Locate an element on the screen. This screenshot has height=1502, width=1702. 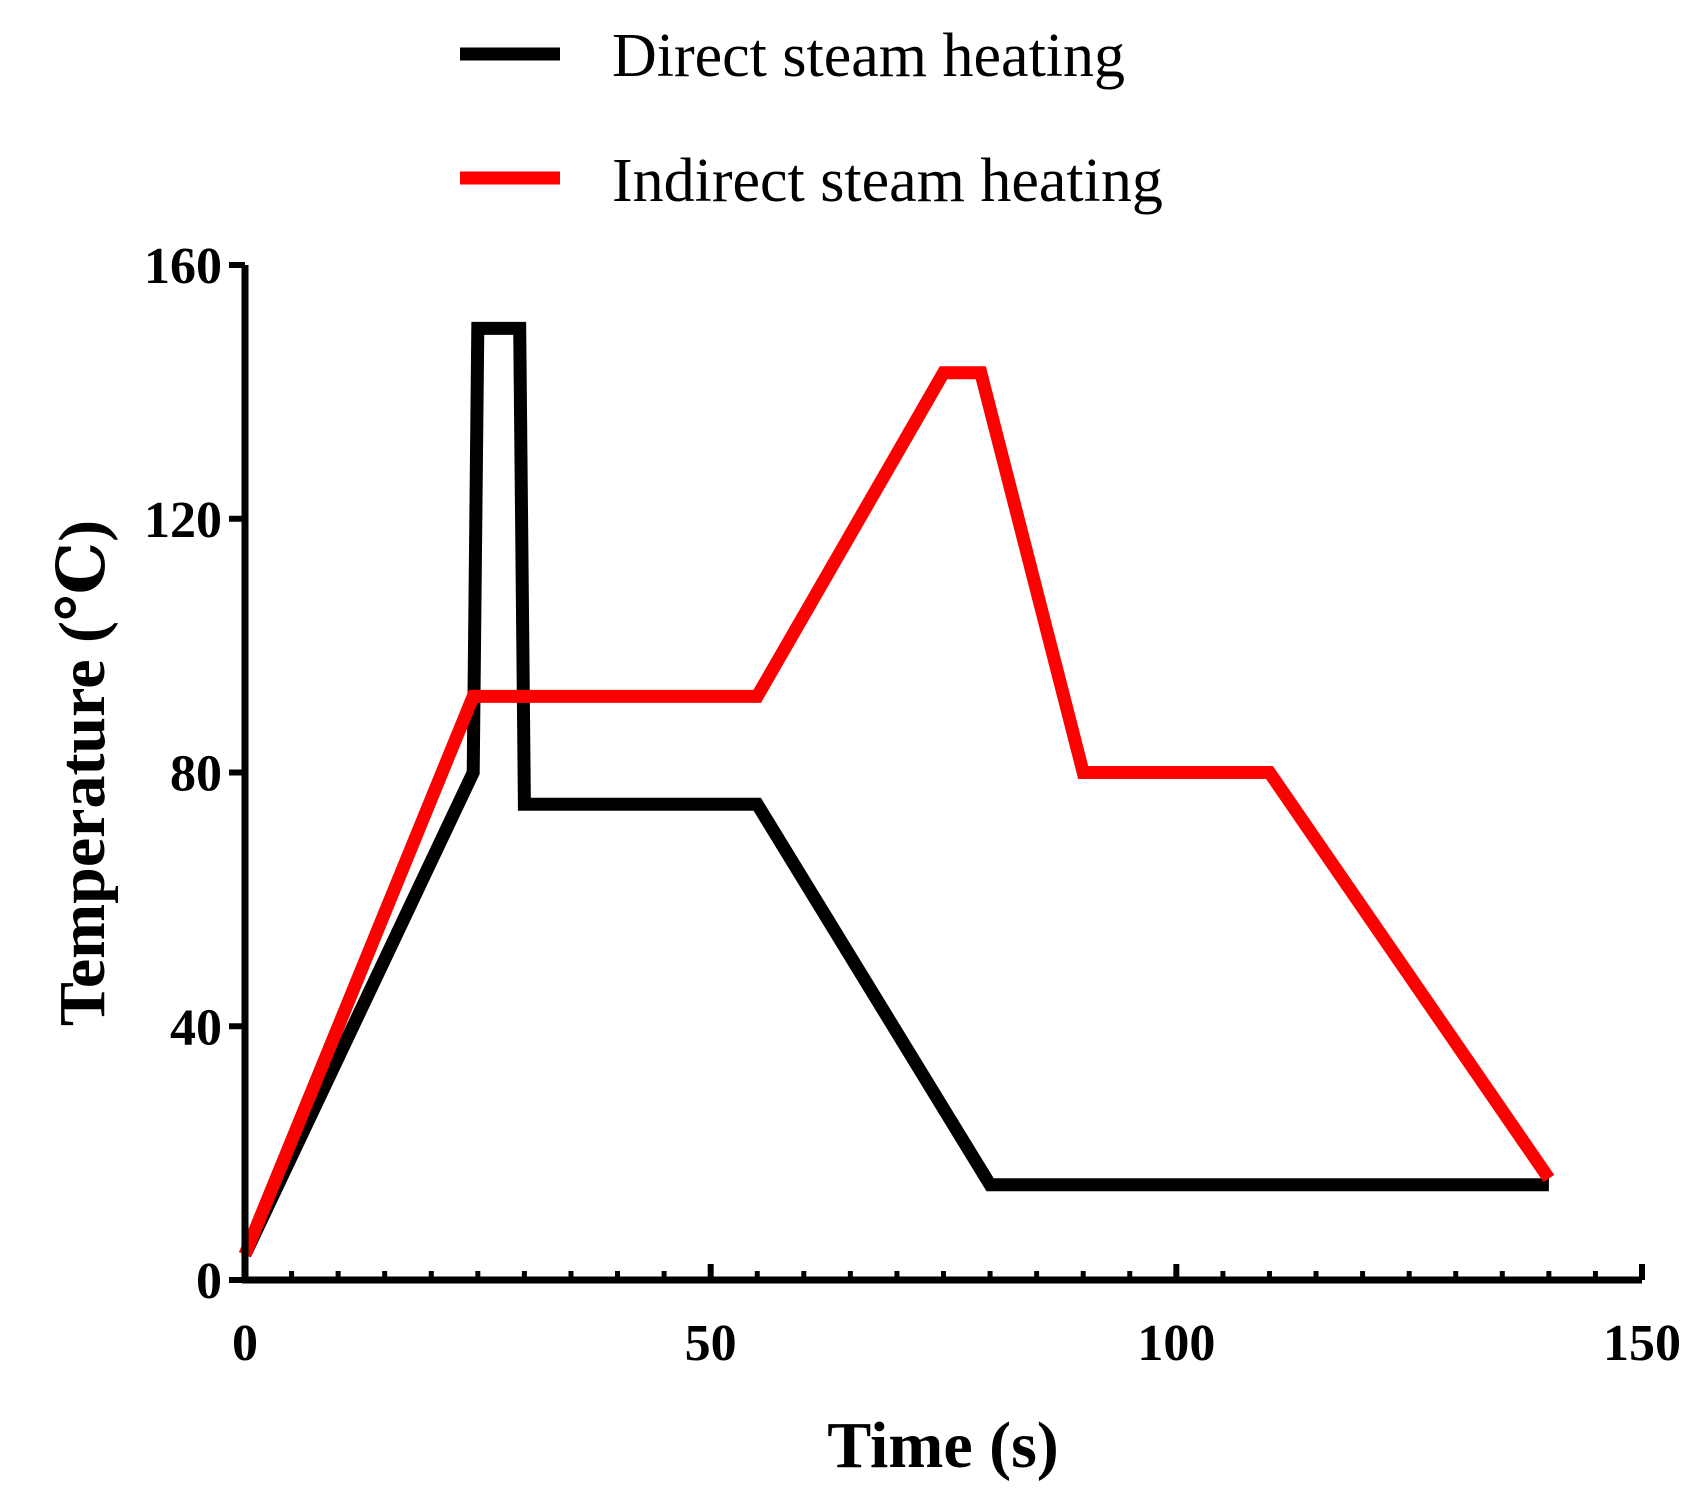
y-tick-label: 80 is located at coordinates (196, 774).